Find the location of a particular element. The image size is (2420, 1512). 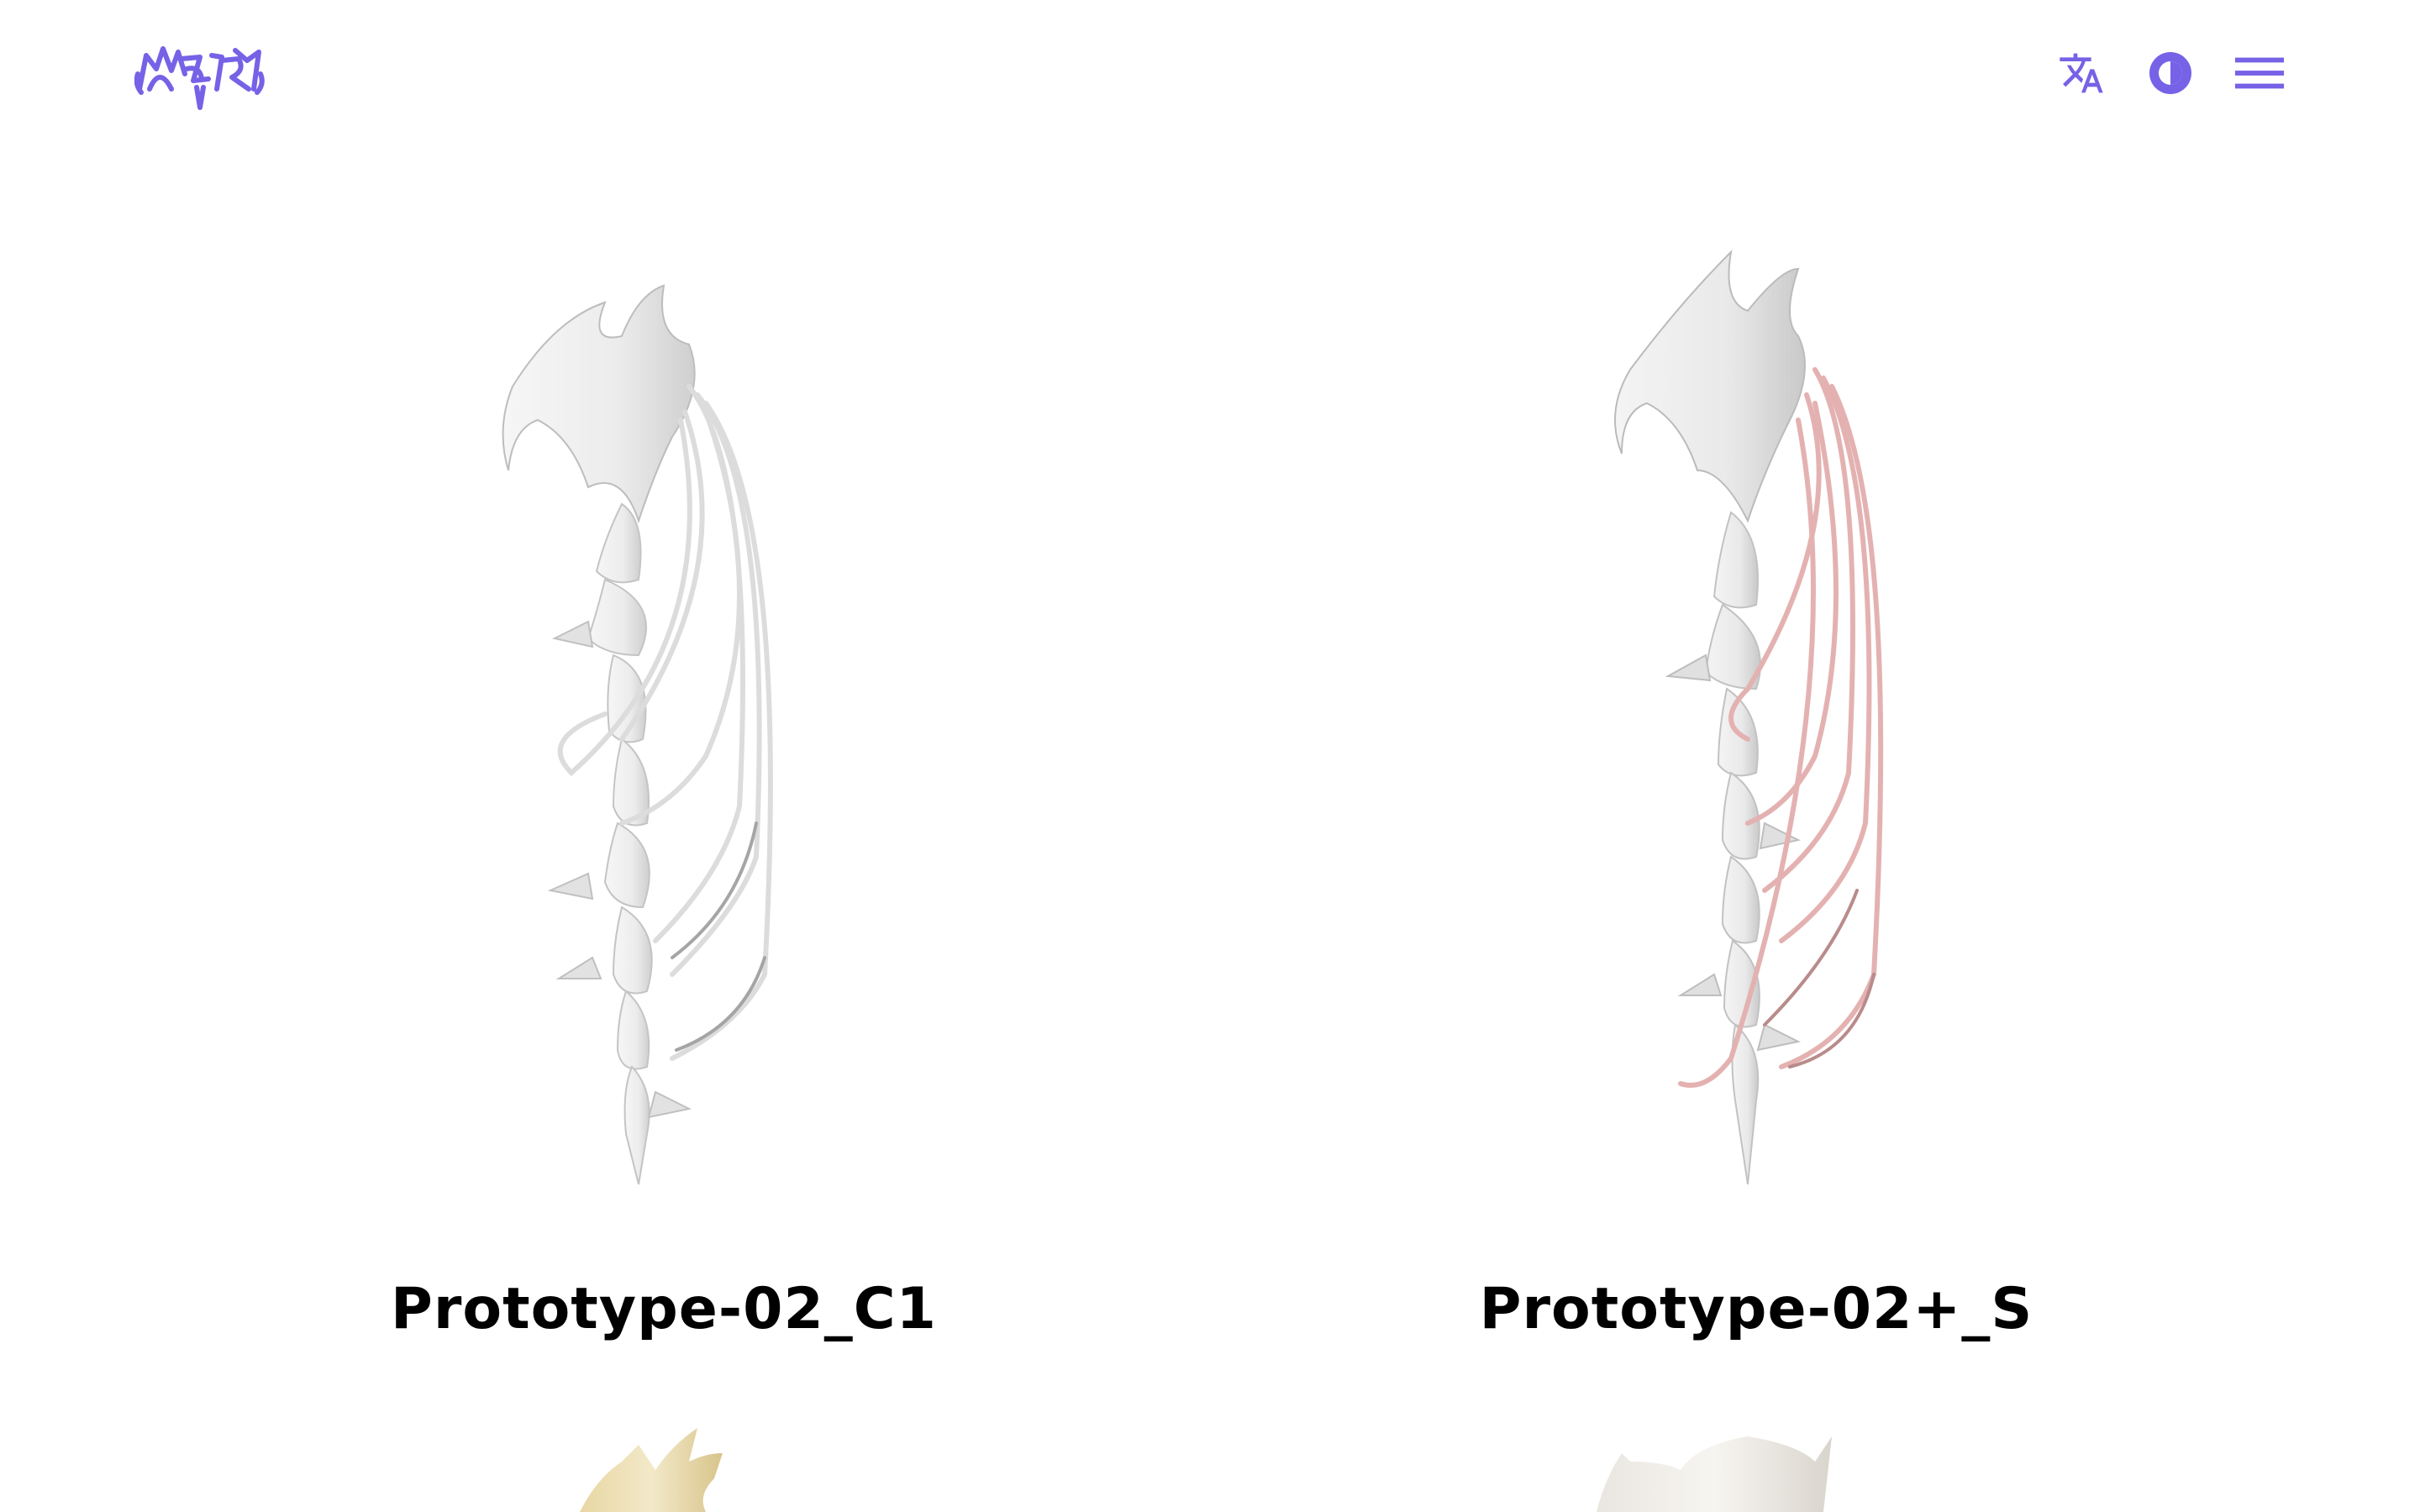

menu-button is located at coordinates (2260, 73).